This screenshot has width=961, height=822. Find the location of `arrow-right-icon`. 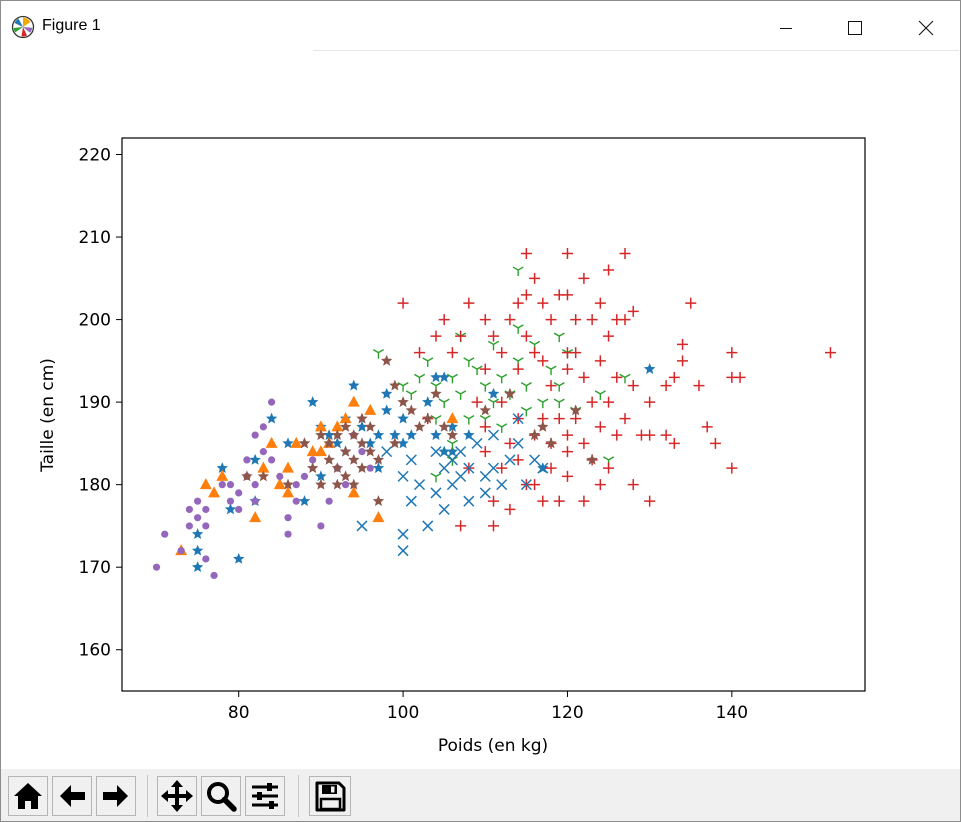

arrow-right-icon is located at coordinates (115, 796).